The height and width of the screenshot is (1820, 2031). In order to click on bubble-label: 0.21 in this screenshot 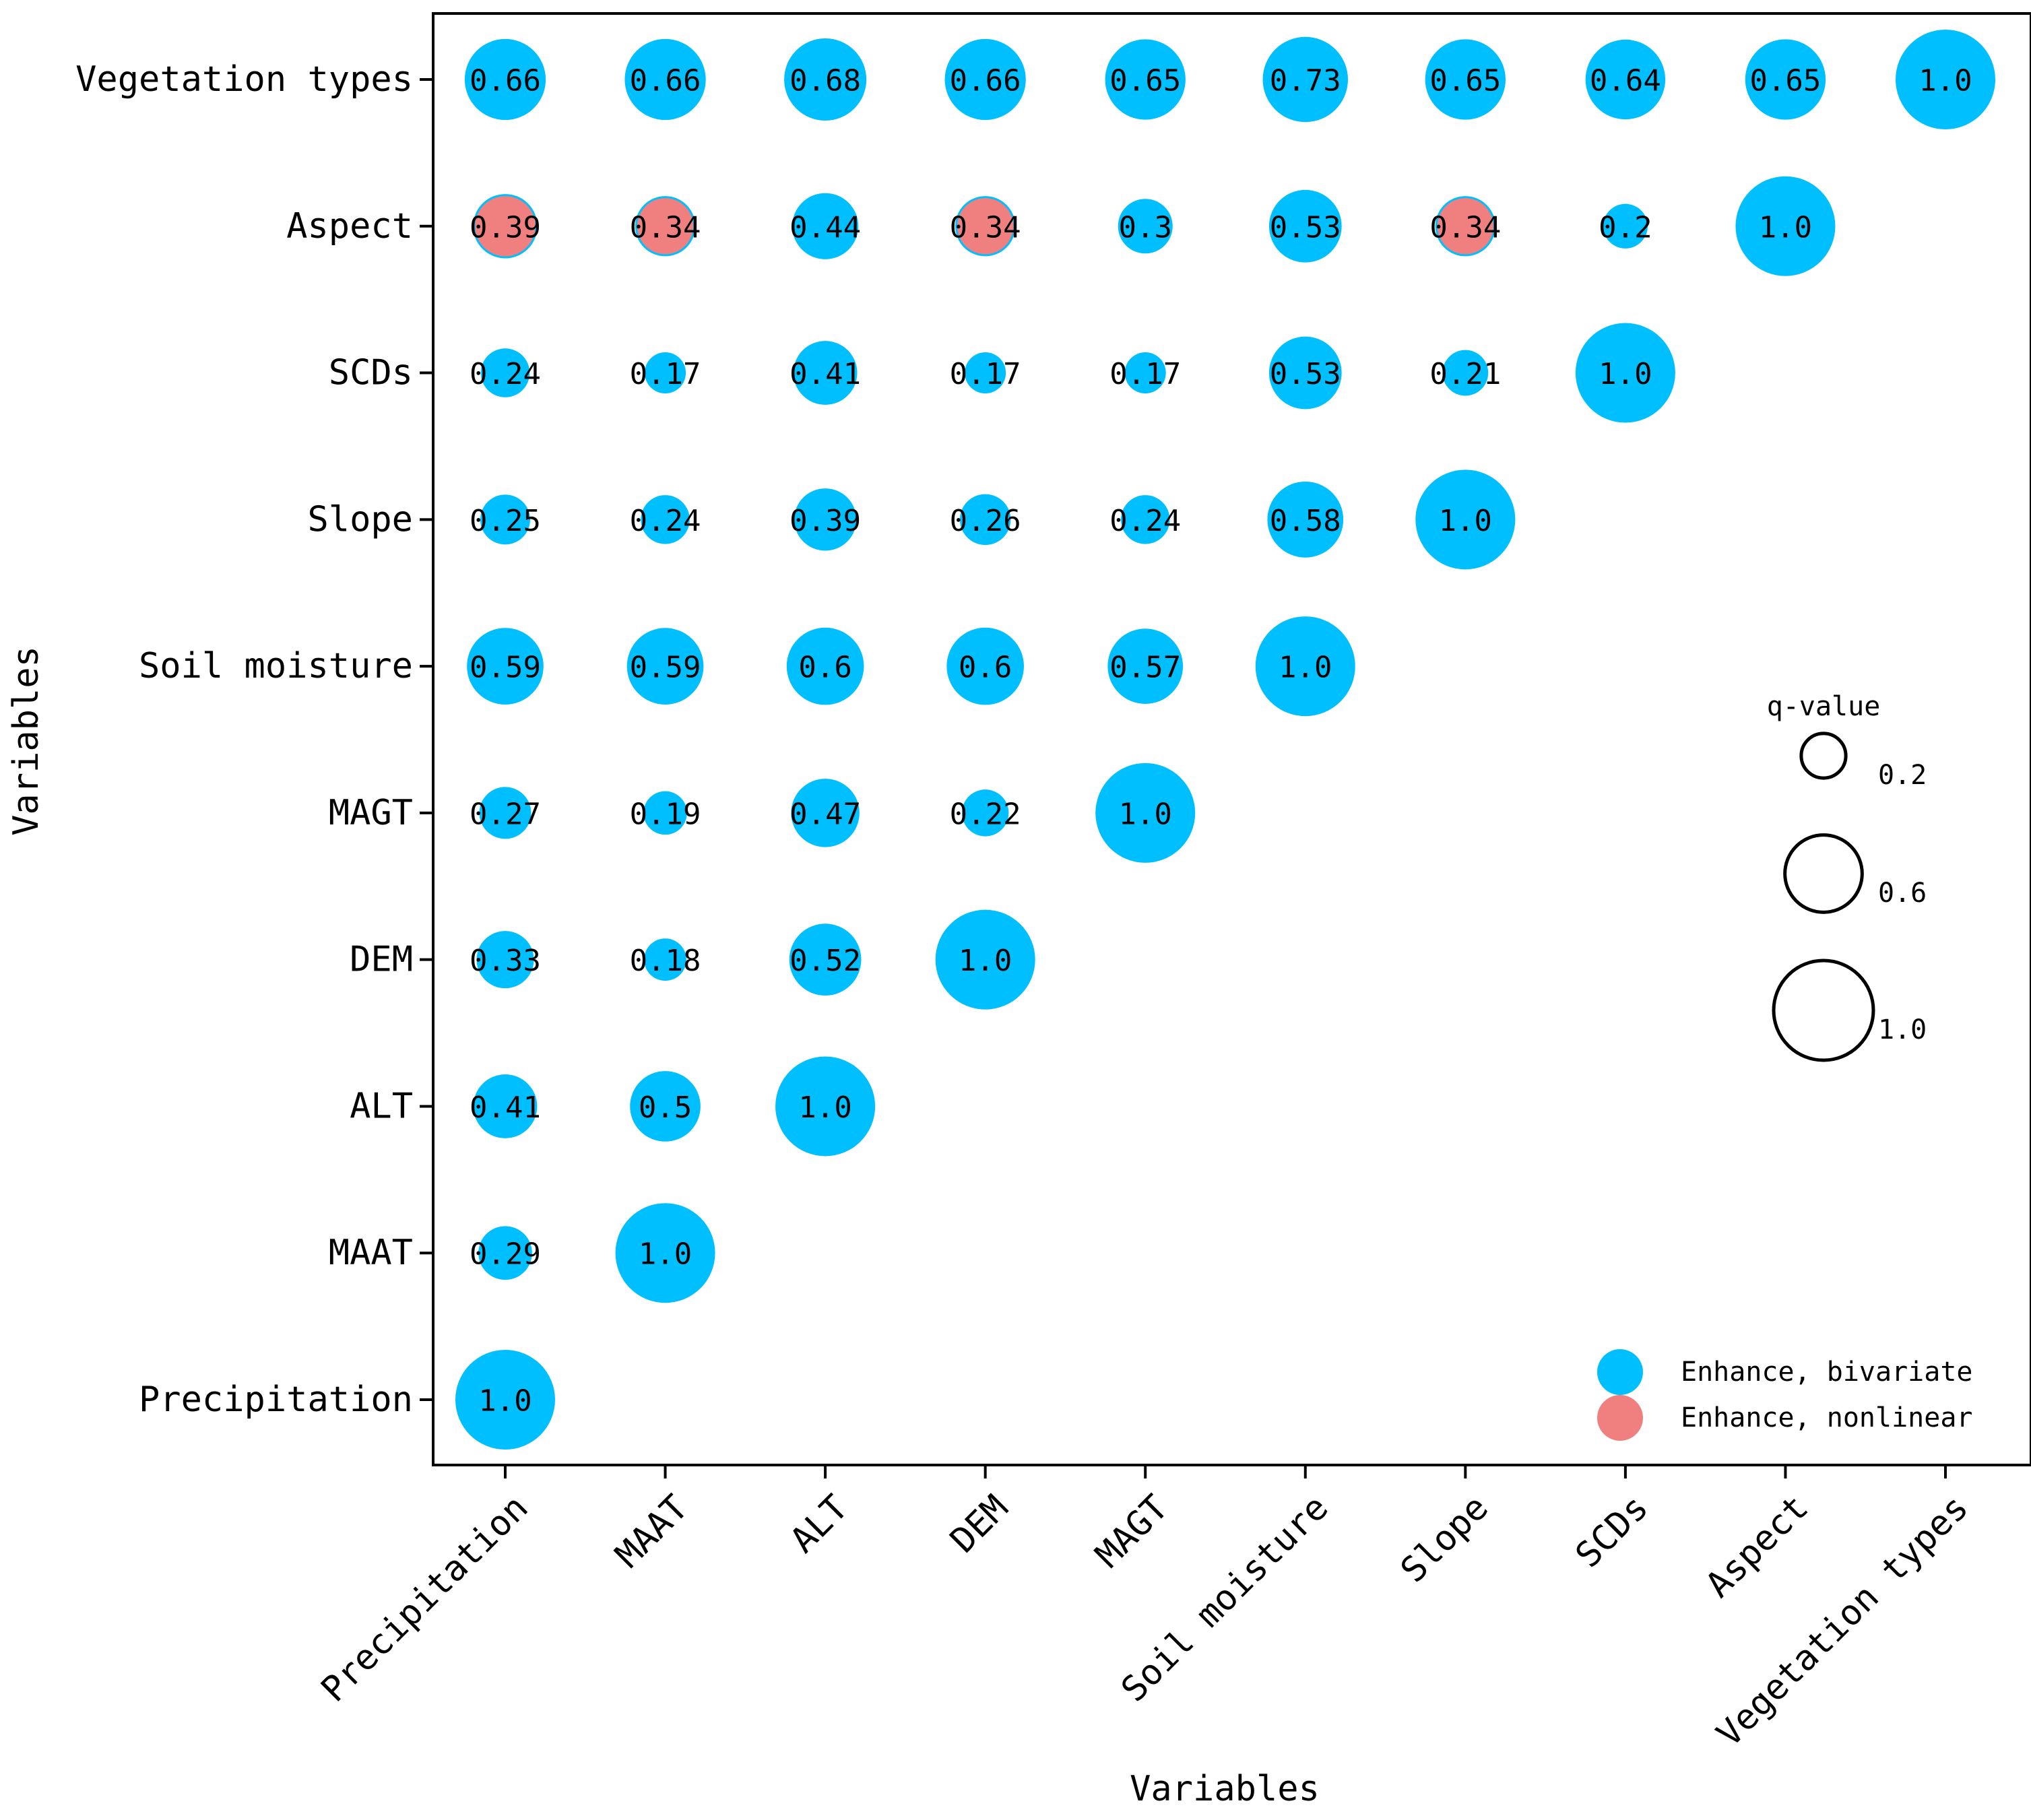, I will do `click(1465, 374)`.